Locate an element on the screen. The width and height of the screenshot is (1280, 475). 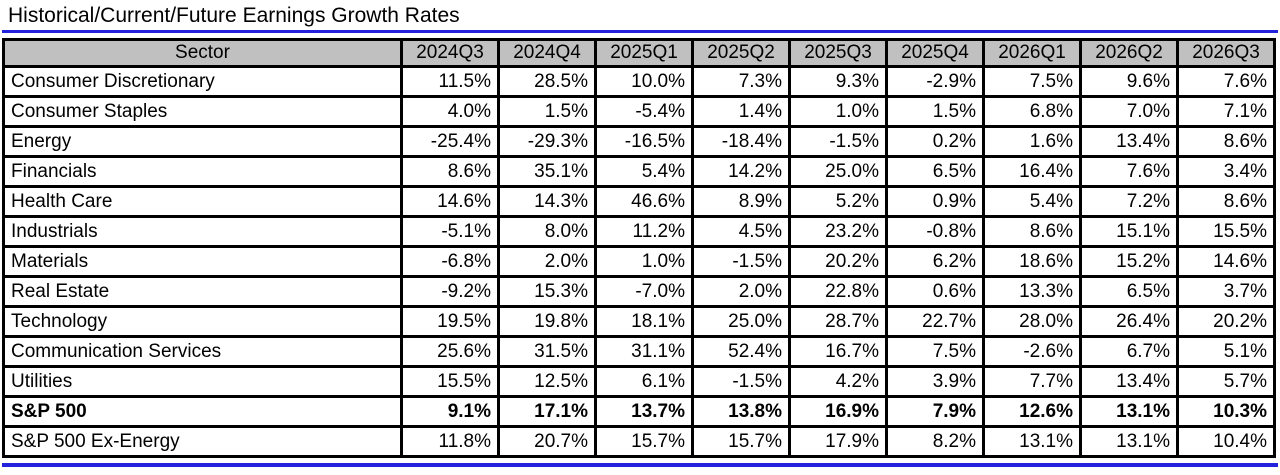
table-bottom-rule is located at coordinates (640, 465).